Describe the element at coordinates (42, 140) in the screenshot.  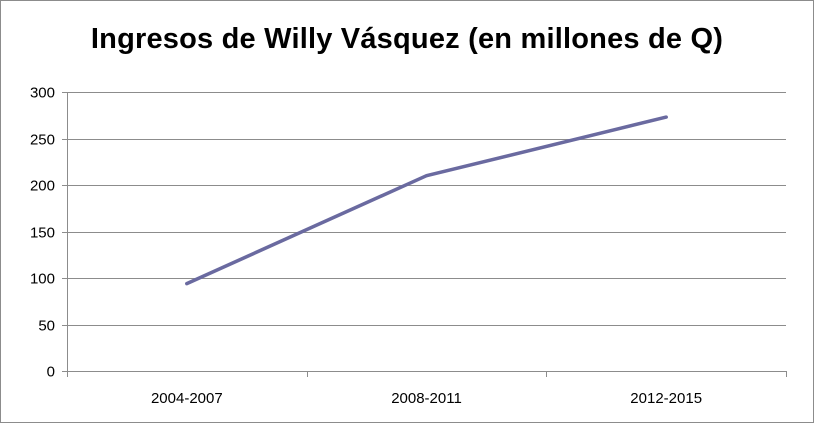
I see `y-tick-label: 250` at that location.